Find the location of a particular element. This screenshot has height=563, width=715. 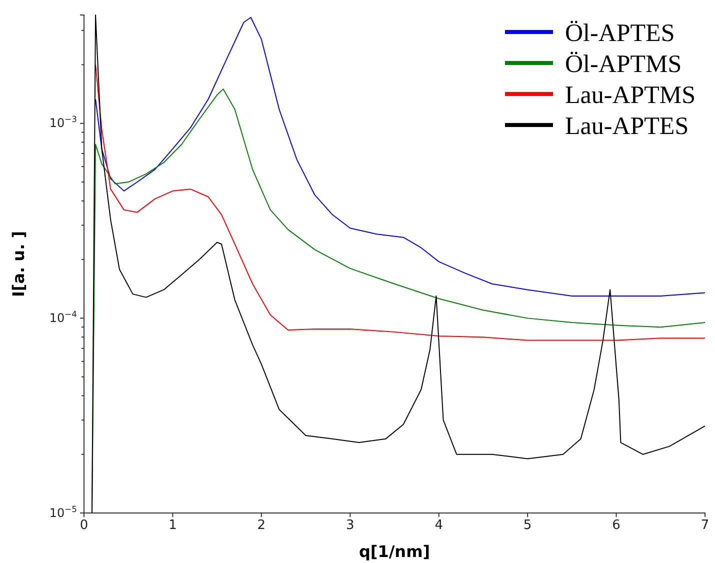

x-tick-label: 6 is located at coordinates (616, 526).